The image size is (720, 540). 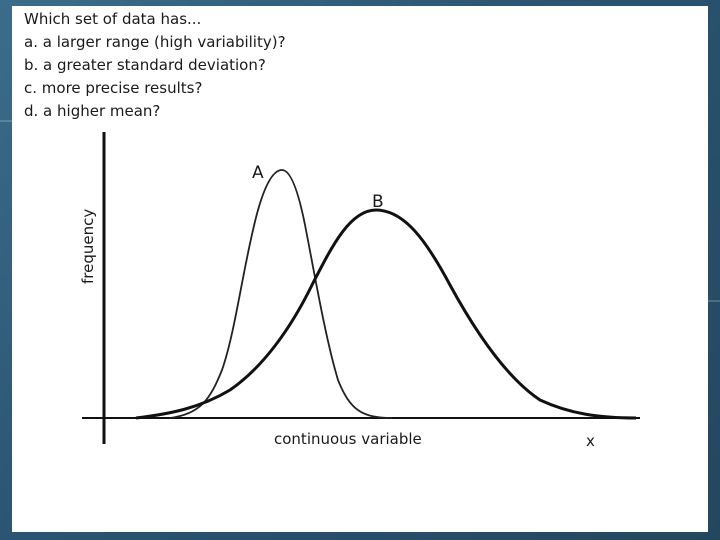 What do you see at coordinates (155, 42) in the screenshot?
I see `question-item-a: a. a larger range (high variability)?` at bounding box center [155, 42].